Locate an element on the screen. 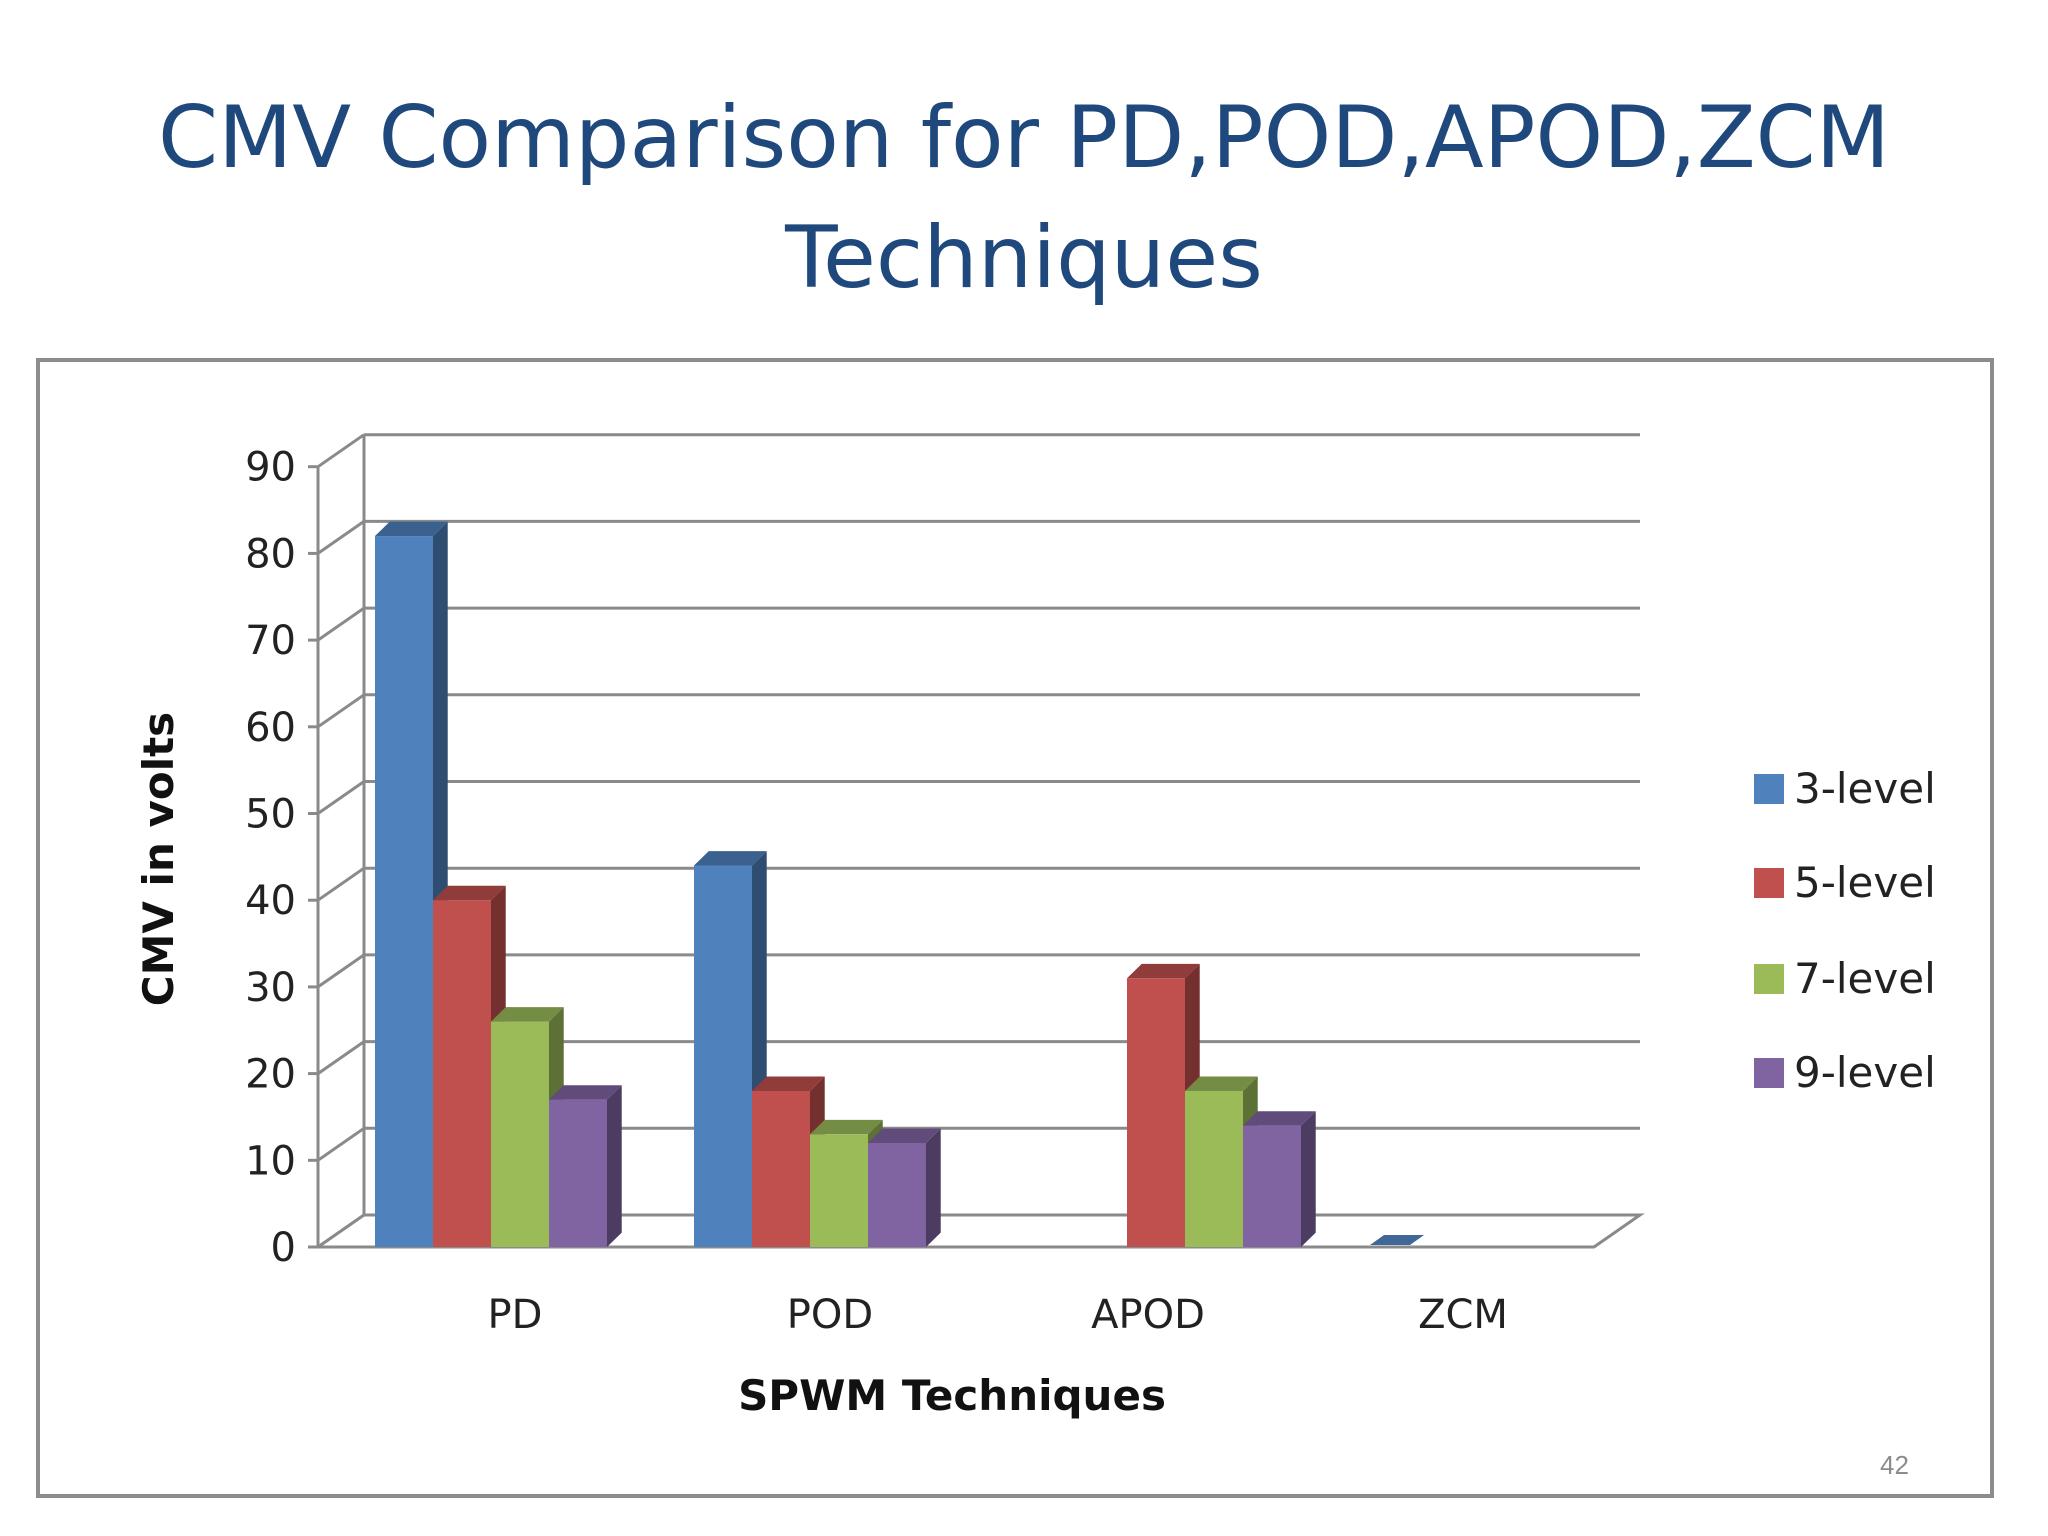  y-axis-title: CMV in volts is located at coordinates (158, 859).